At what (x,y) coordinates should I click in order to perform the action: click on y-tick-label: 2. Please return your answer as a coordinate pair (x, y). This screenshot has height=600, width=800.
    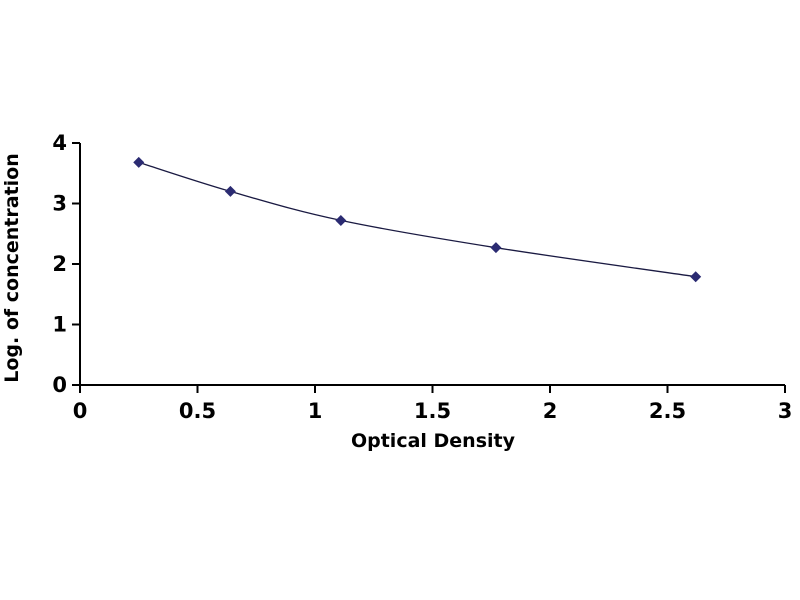
    Looking at the image, I should click on (59, 264).